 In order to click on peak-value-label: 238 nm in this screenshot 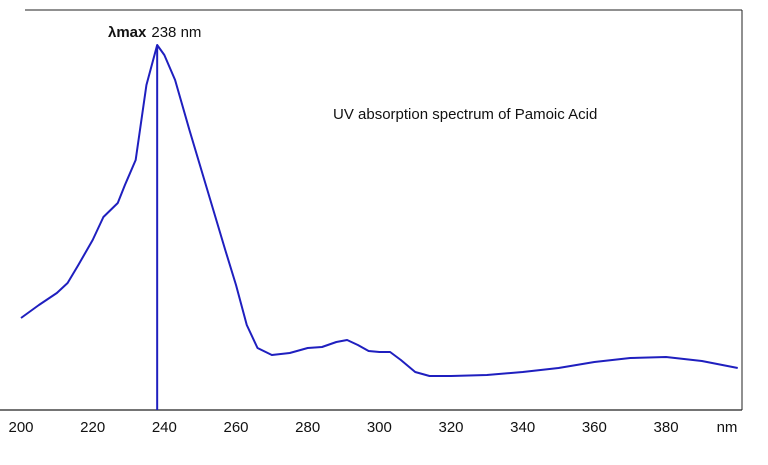, I will do `click(176, 32)`.